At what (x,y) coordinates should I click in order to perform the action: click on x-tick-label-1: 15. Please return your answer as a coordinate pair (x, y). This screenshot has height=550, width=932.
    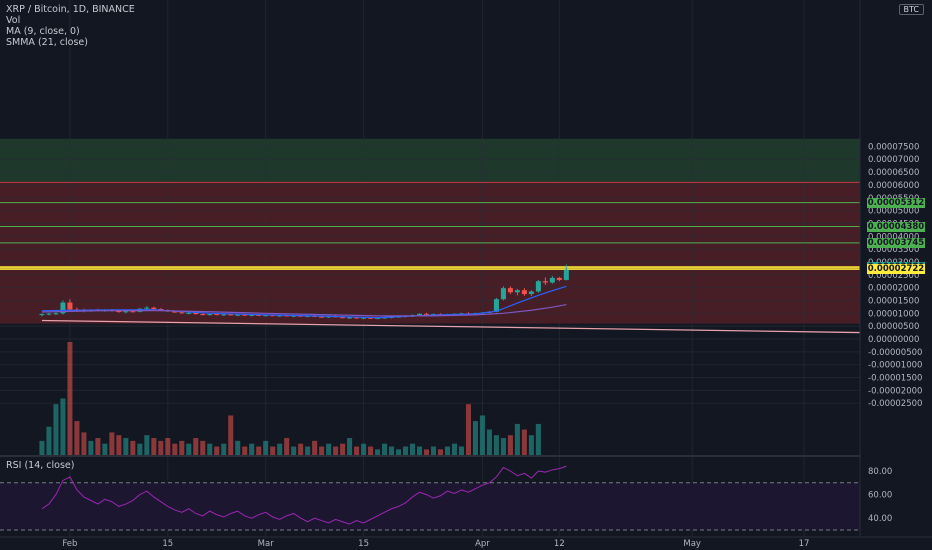
    Looking at the image, I should click on (167, 544).